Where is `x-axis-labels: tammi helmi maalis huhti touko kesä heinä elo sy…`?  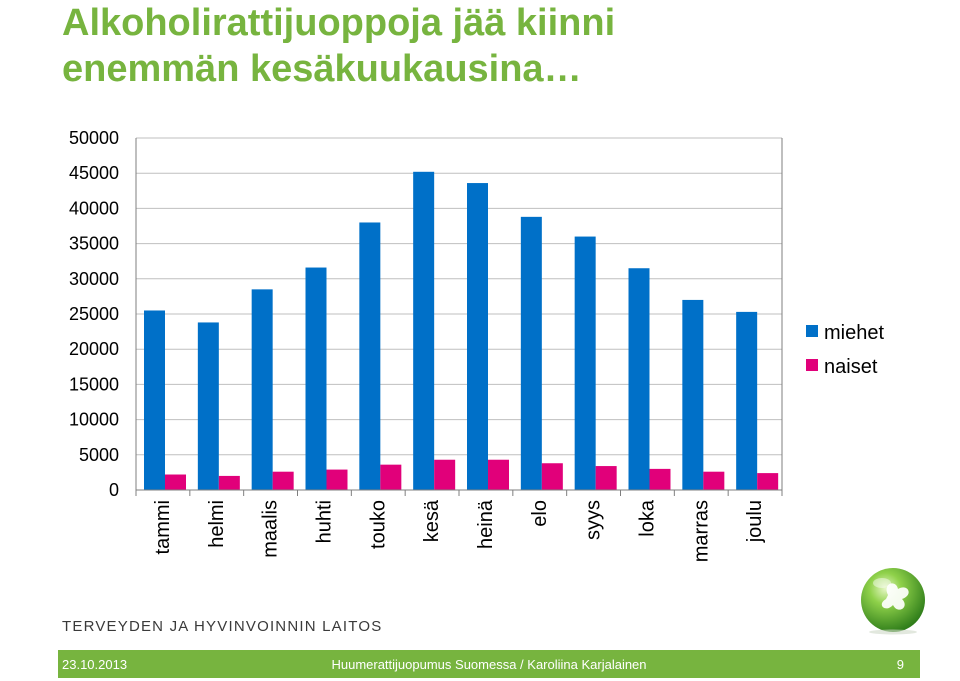 x-axis-labels: tammi helmi maalis huhti touko kesä heinä elo sy… is located at coordinates (459, 530).